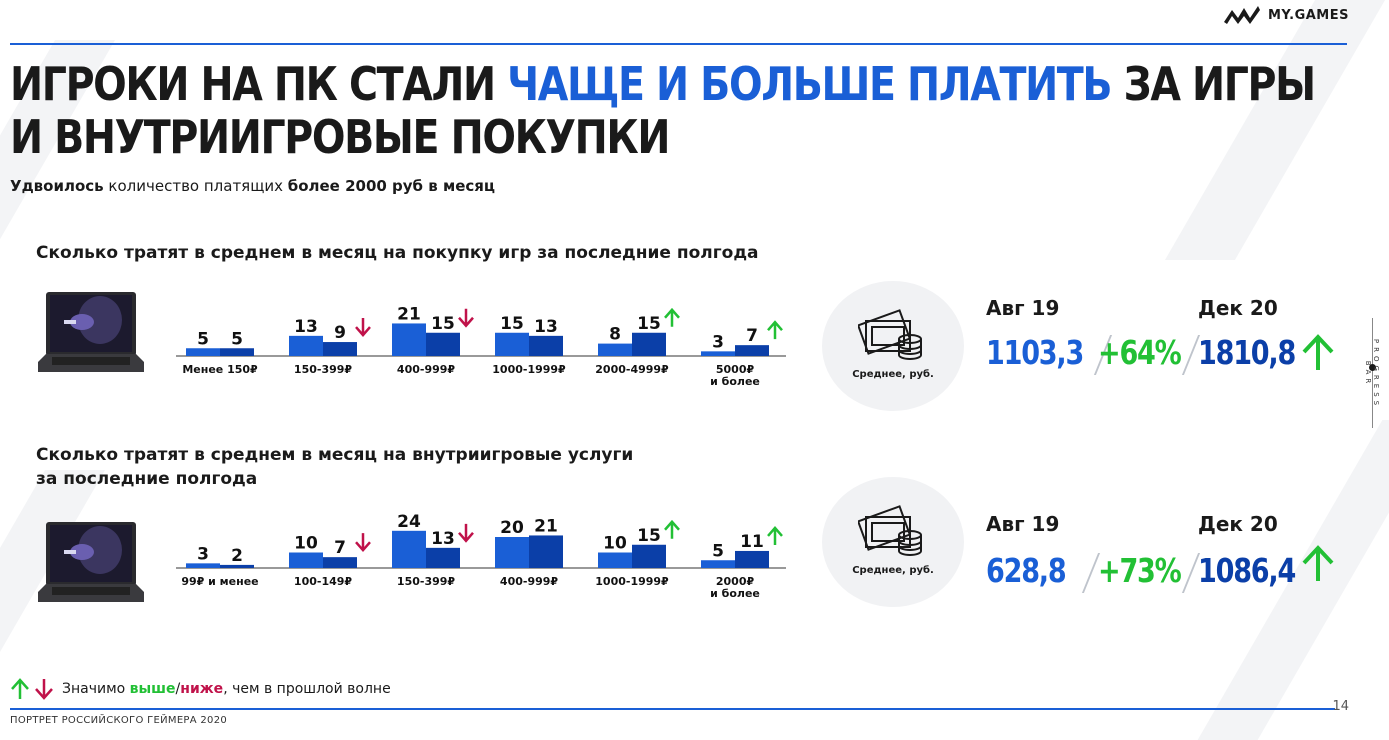 The height and width of the screenshot is (740, 1389). What do you see at coordinates (615, 335) in the screenshot?
I see `bar-value-label: 8` at bounding box center [615, 335].